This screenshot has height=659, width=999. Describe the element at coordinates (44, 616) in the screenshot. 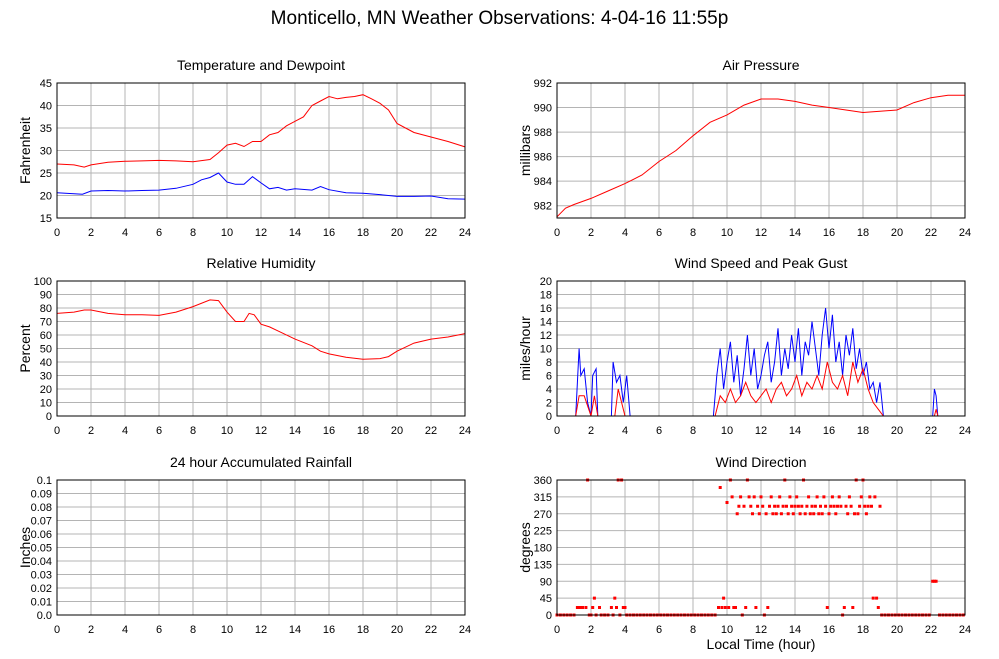

I see `y-tick-label: 0.0` at that location.